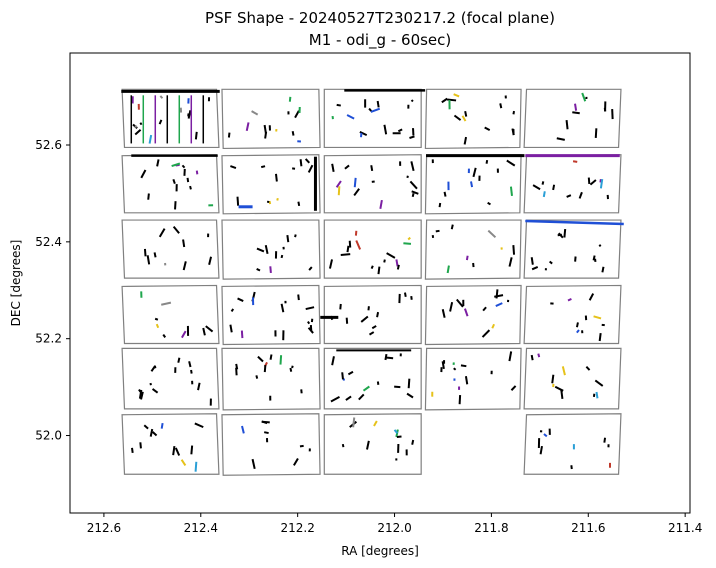 This screenshot has height=568, width=716. I want to click on x-tick-label: 211.4, so click(685, 528).